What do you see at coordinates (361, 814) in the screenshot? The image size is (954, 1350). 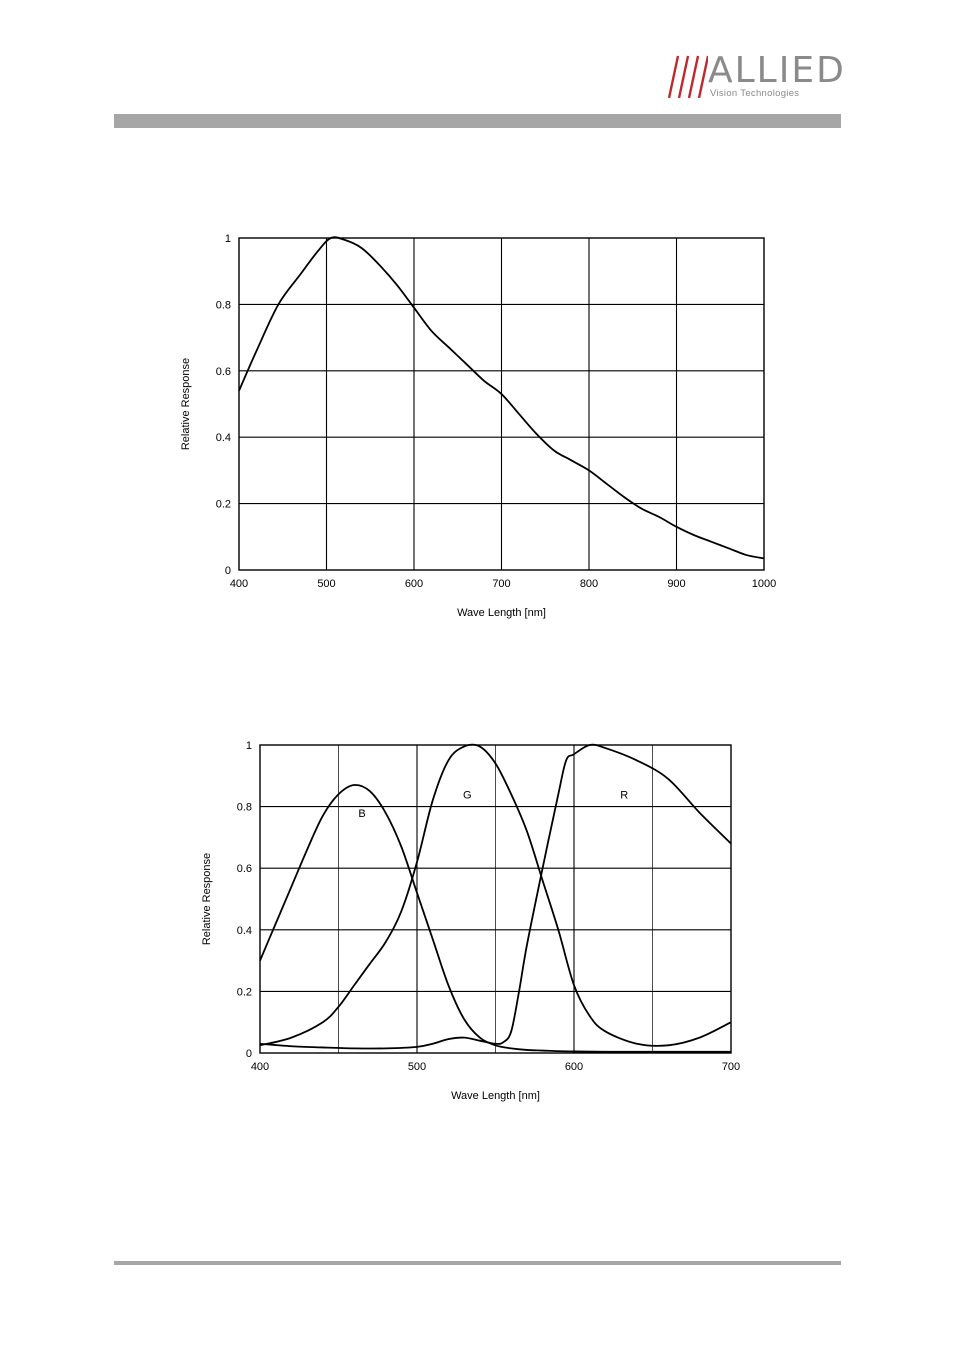 I see `series-label-b: B` at bounding box center [361, 814].